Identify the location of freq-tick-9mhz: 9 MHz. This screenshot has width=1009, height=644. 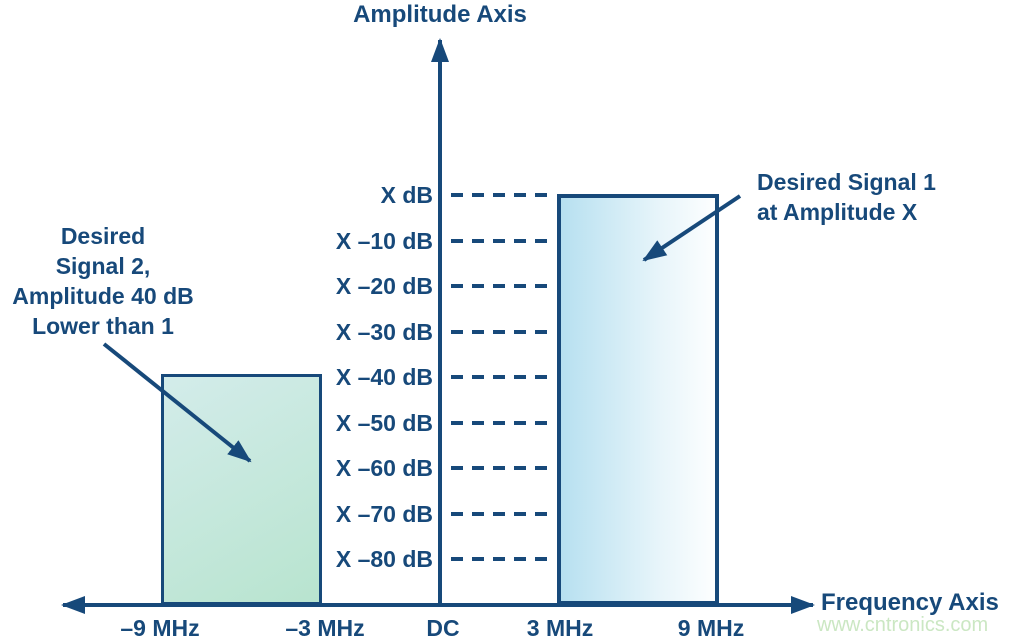
(711, 628).